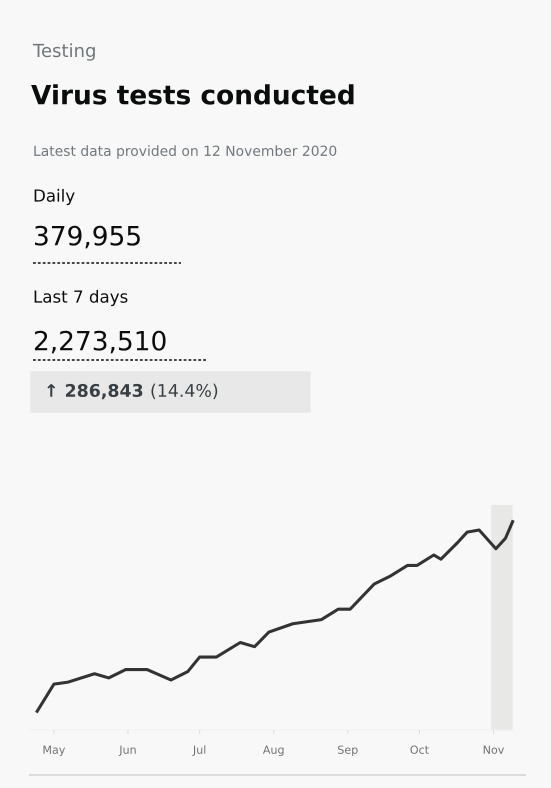 The image size is (551, 788). I want to click on text: 2,273,510, so click(100, 342).